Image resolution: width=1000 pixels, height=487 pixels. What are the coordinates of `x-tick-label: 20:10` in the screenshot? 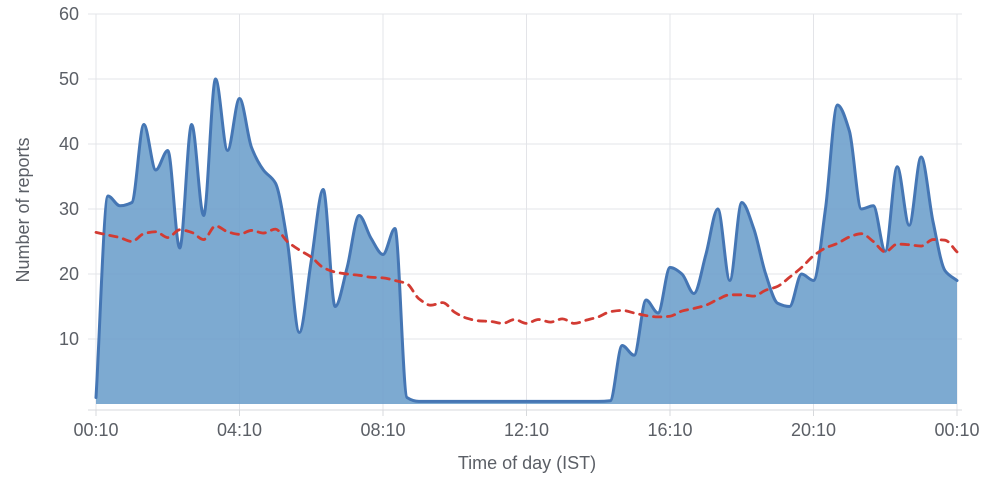 It's located at (813, 430).